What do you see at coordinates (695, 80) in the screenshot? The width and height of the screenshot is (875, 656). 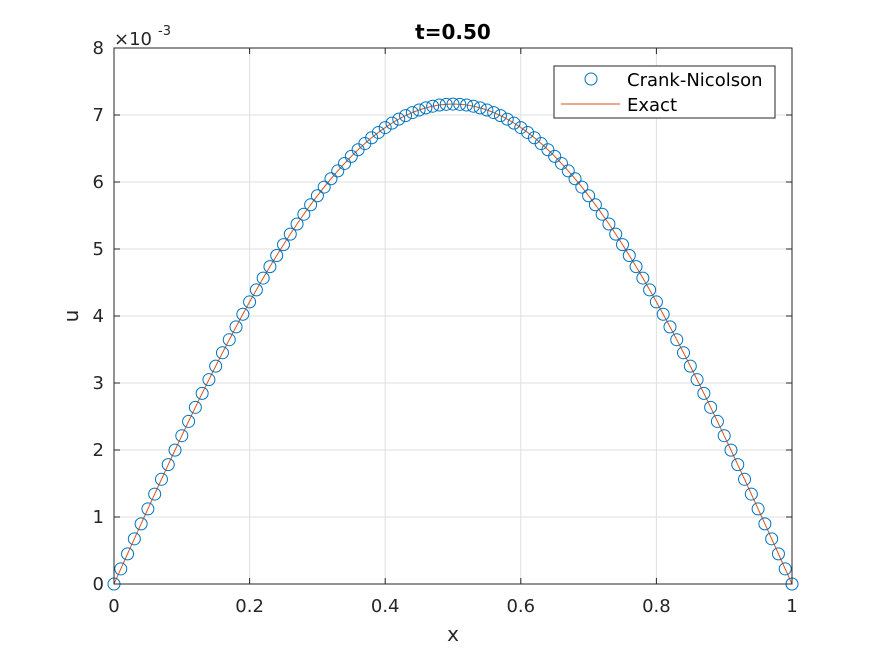 I see `legend-label-crank-nicolson: Crank-Nicolson` at bounding box center [695, 80].